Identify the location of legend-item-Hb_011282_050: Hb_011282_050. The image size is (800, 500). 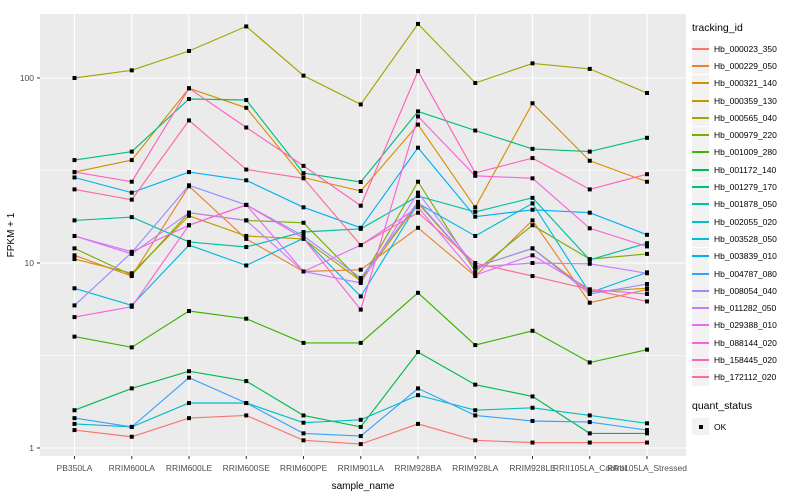
(746, 308).